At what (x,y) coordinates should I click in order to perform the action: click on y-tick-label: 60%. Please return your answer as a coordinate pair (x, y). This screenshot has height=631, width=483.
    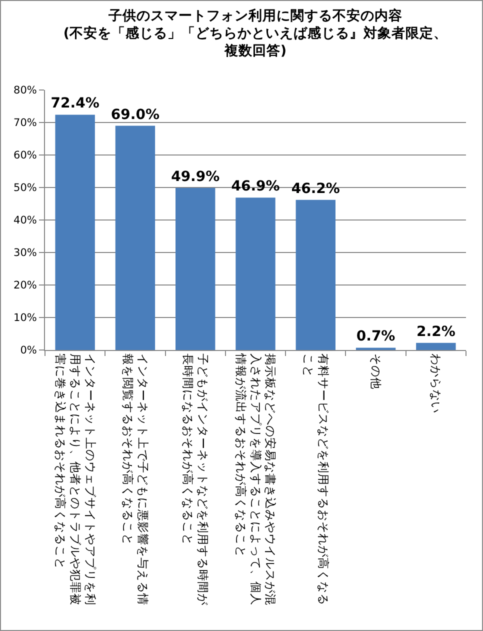
    Looking at the image, I should click on (25, 156).